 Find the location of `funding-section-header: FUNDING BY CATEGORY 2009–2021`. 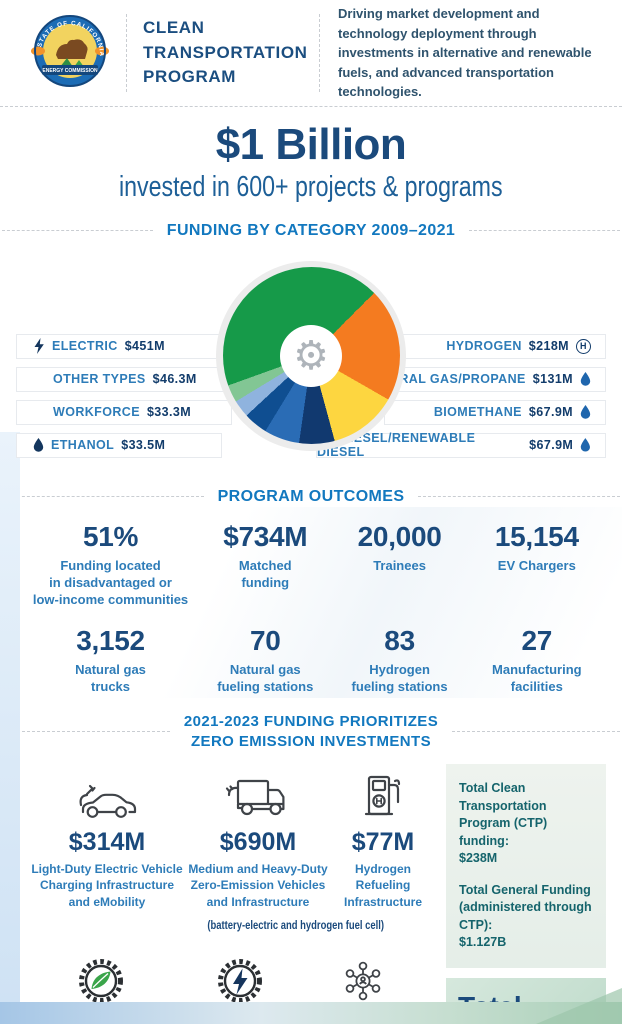

funding-section-header: FUNDING BY CATEGORY 2009–2021 is located at coordinates (311, 231).